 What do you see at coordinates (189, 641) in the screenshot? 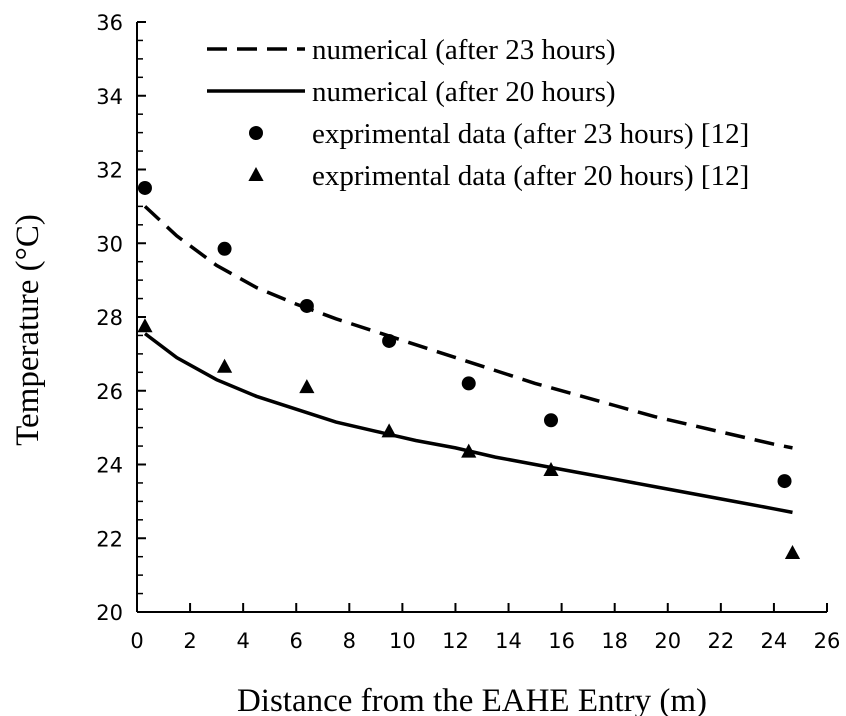
I see `x-tick-label: 2` at bounding box center [189, 641].